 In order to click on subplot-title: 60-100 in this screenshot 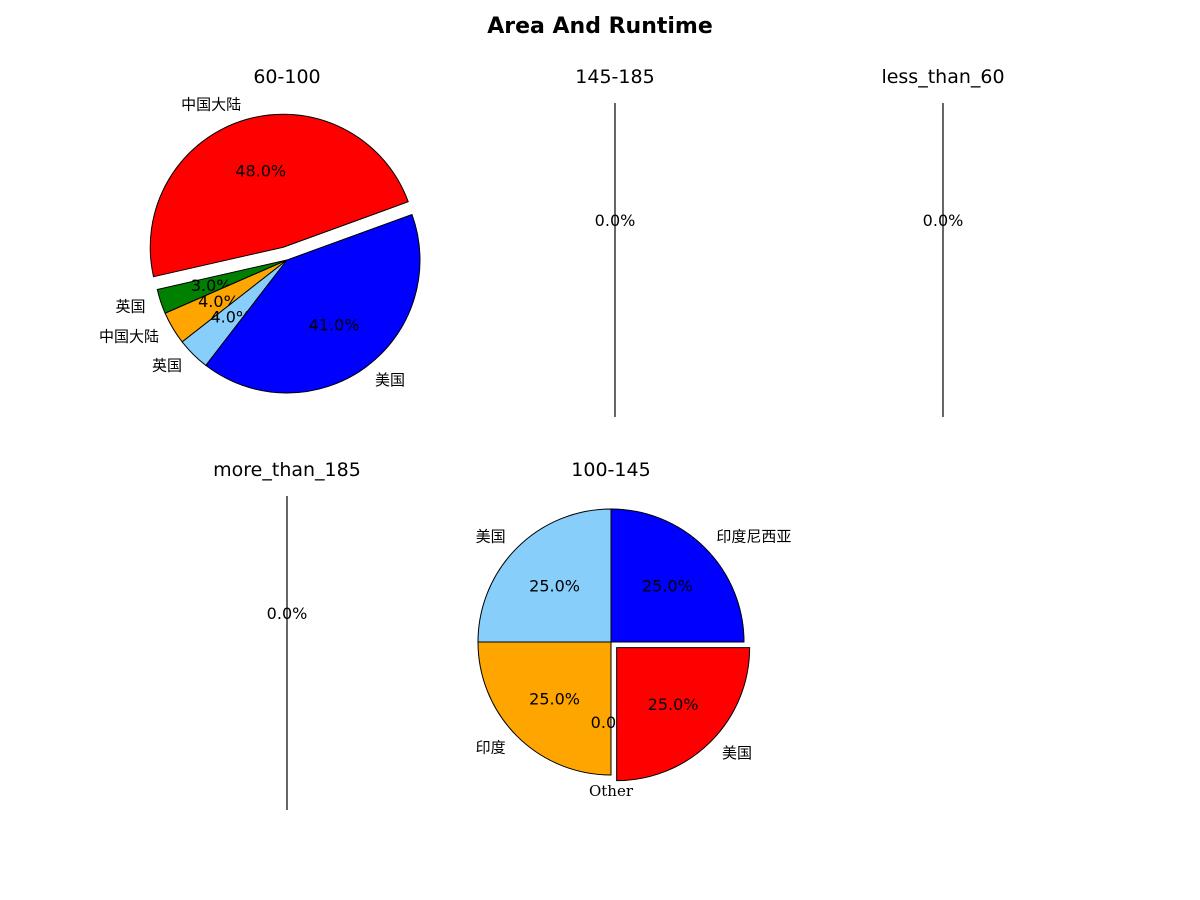, I will do `click(286, 77)`.